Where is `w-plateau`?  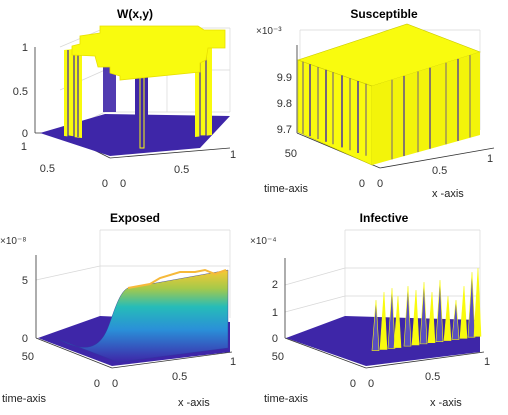 w-plateau is located at coordinates (148, 53).